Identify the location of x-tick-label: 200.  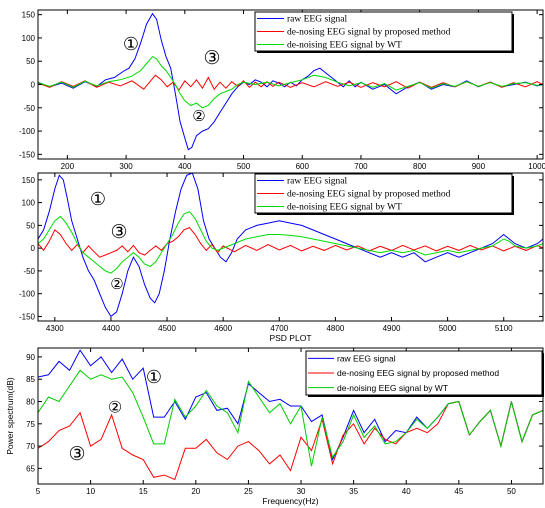
(68, 166).